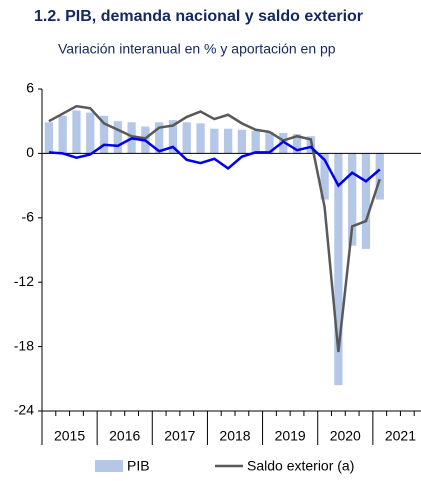 The height and width of the screenshot is (481, 421). I want to click on x-tick-label: 2021, so click(400, 436).